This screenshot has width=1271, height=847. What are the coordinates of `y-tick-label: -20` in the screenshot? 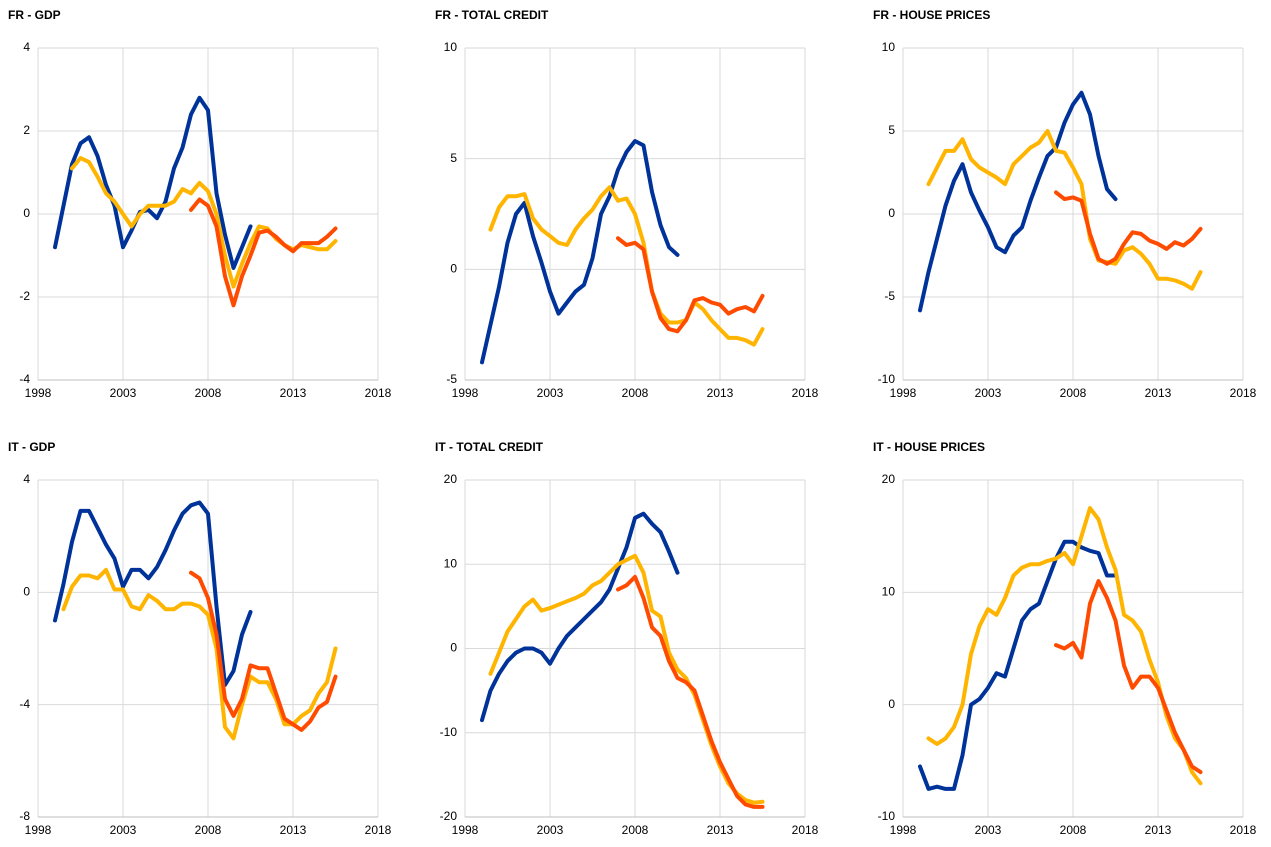 It's located at (449, 816).